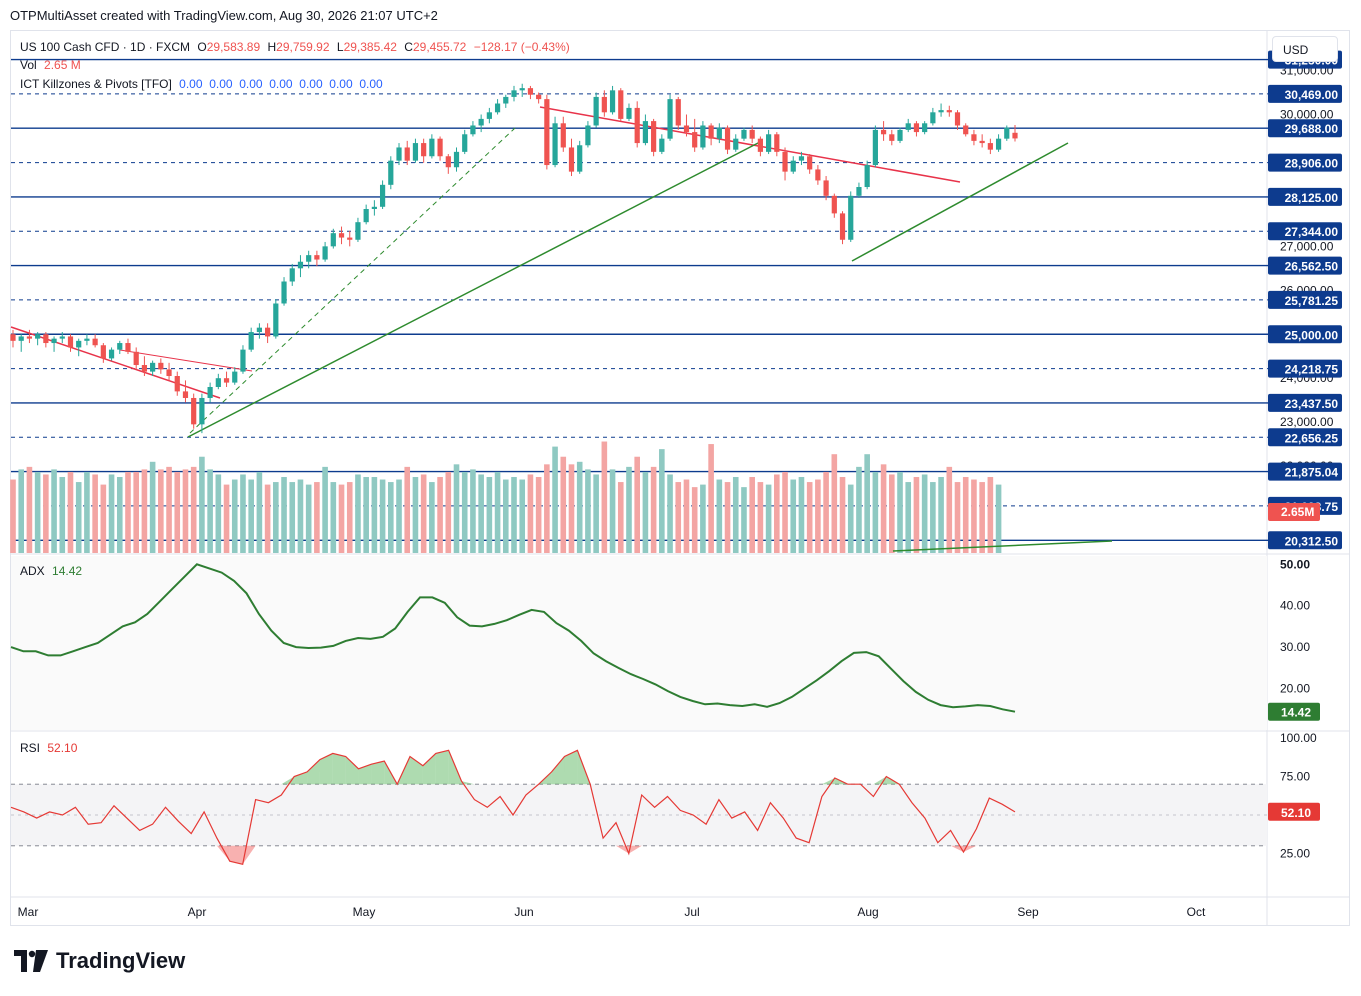  I want to click on adx-tick-label: 20.00, so click(1295, 689).